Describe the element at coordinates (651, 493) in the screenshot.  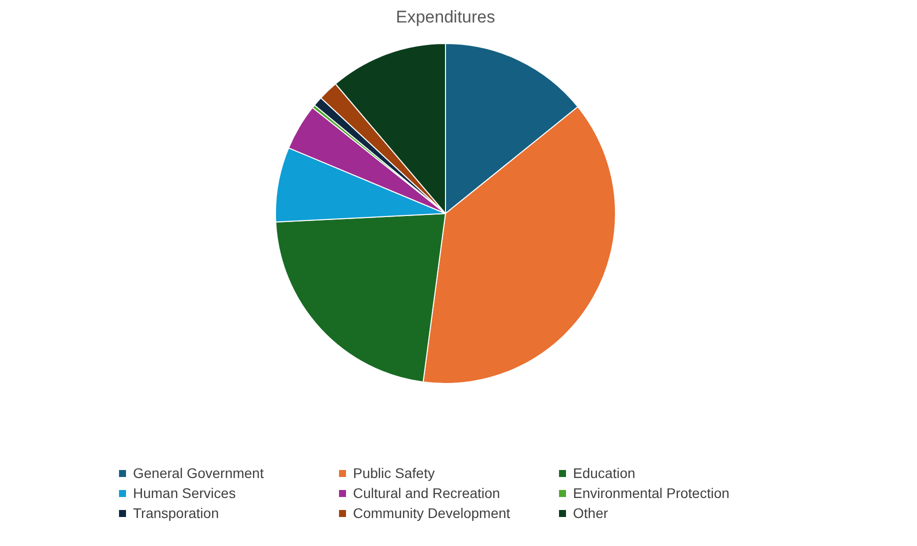
I see `legend-label: Environmental Protection` at that location.